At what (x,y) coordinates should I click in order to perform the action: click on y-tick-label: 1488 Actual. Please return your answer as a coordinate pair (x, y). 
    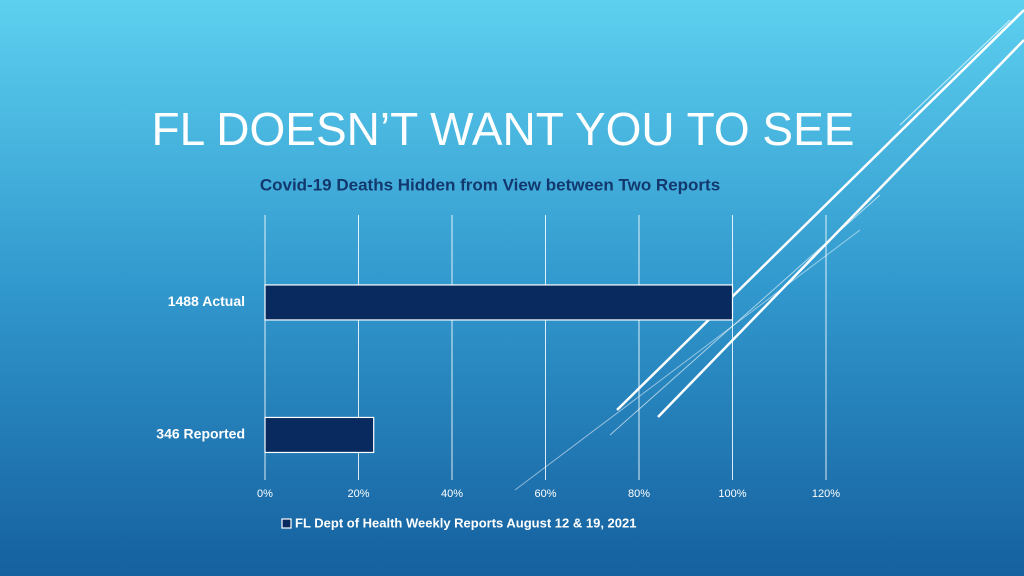
    Looking at the image, I should click on (206, 301).